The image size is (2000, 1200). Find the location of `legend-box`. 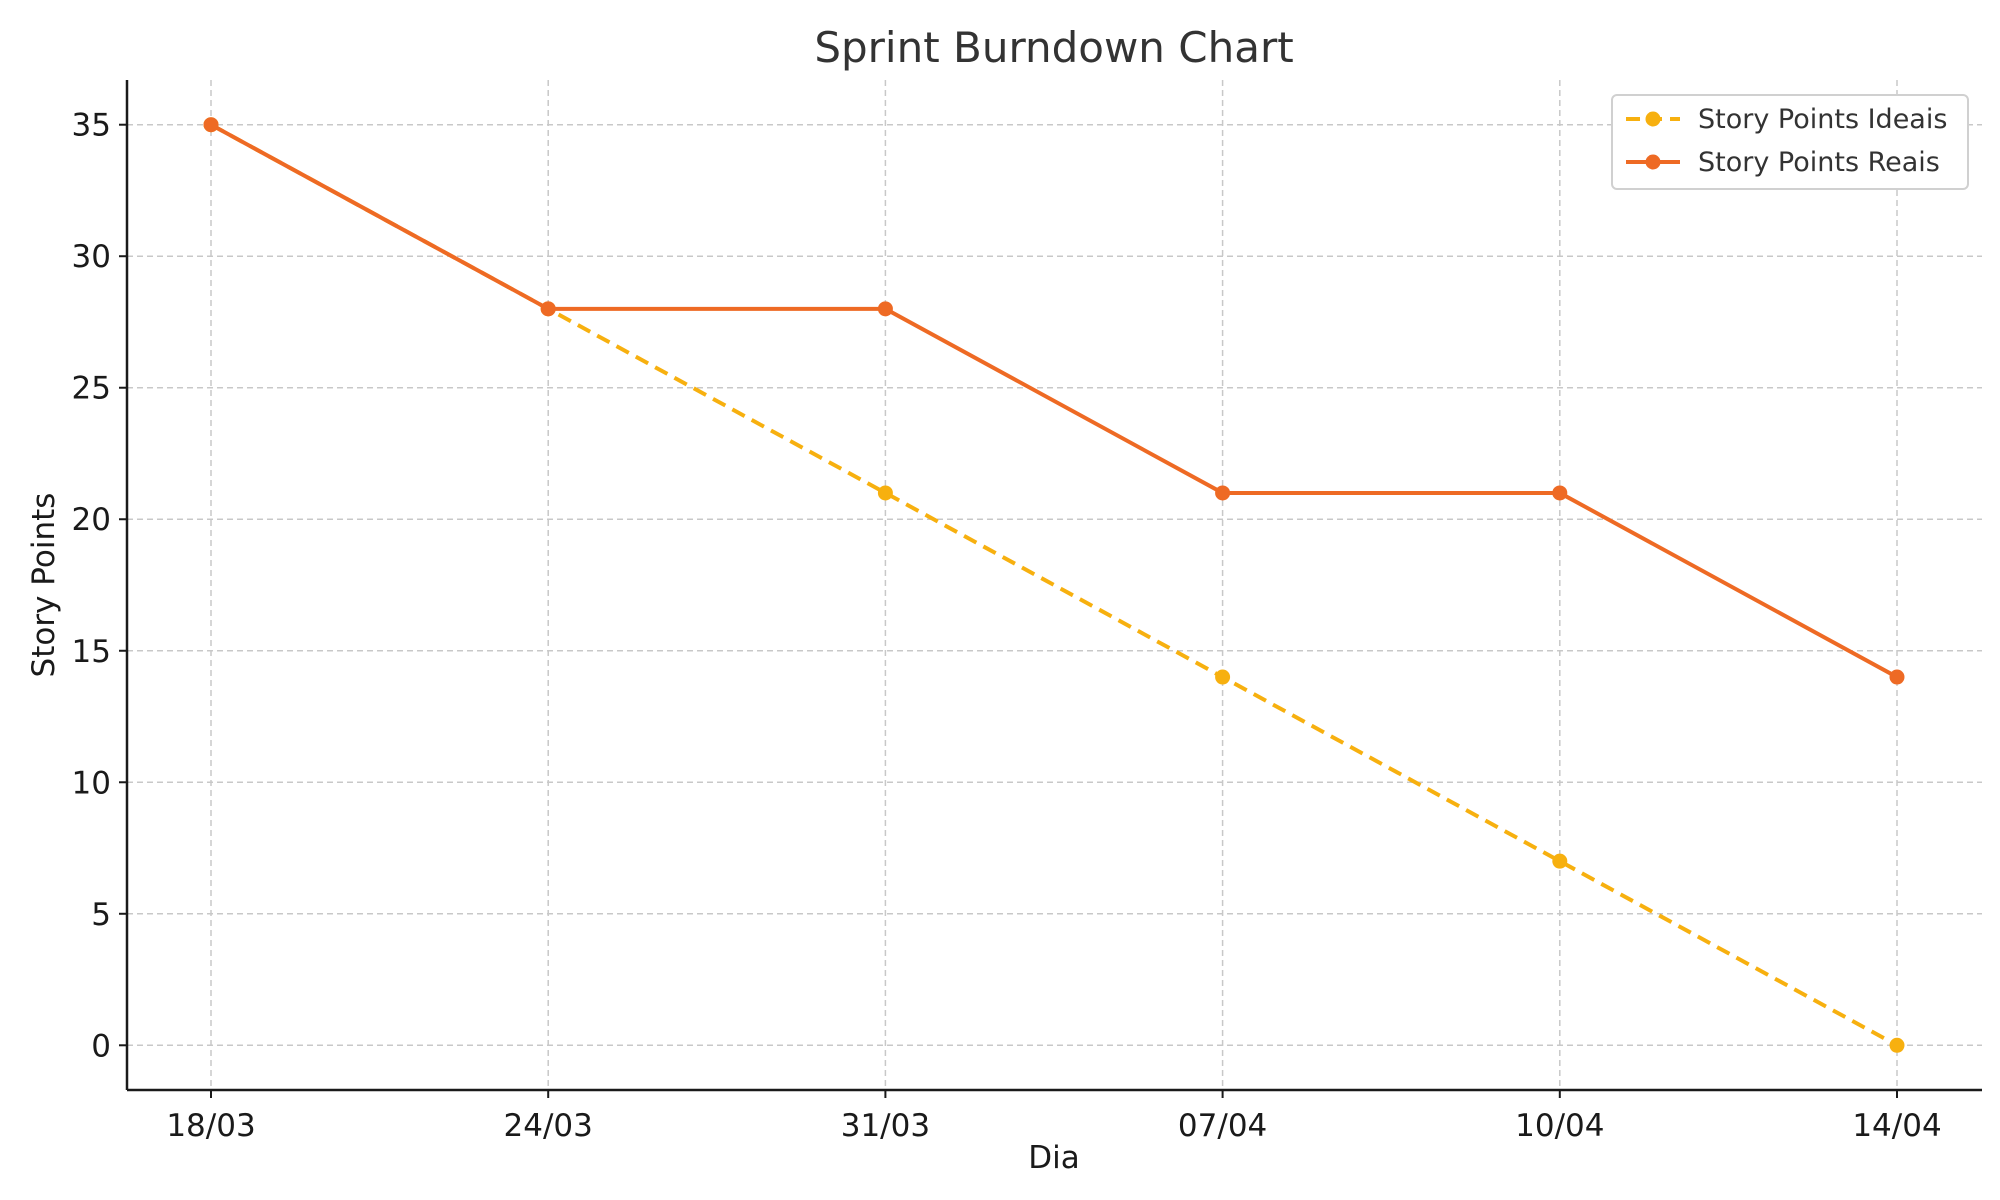

legend-box is located at coordinates (1790, 142).